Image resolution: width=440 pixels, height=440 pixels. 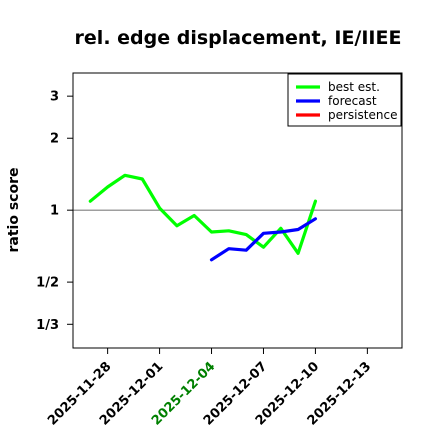 I want to click on series-line-best-est, so click(x=202, y=214).